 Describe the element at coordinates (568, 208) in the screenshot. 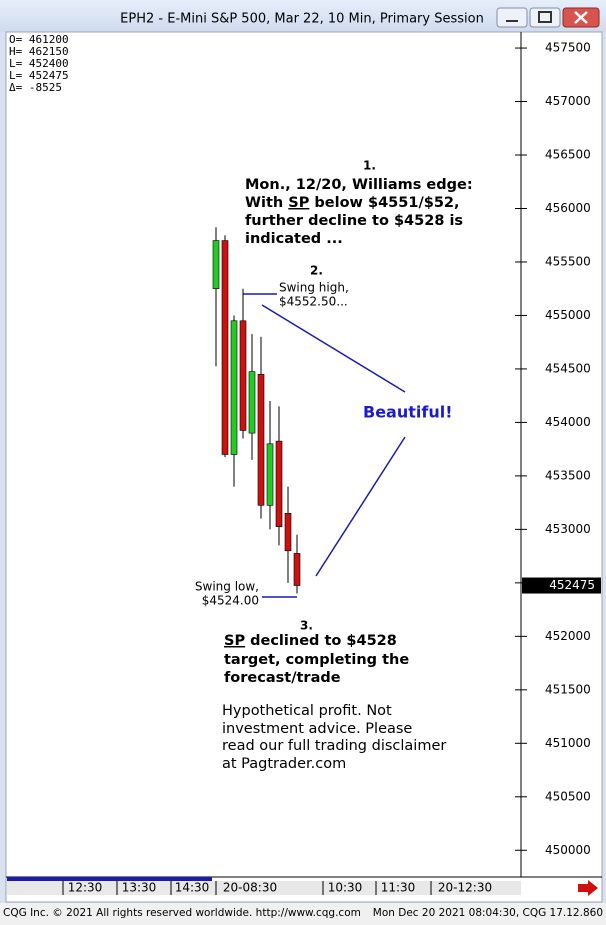

I see `y-tick-label: 456000` at that location.